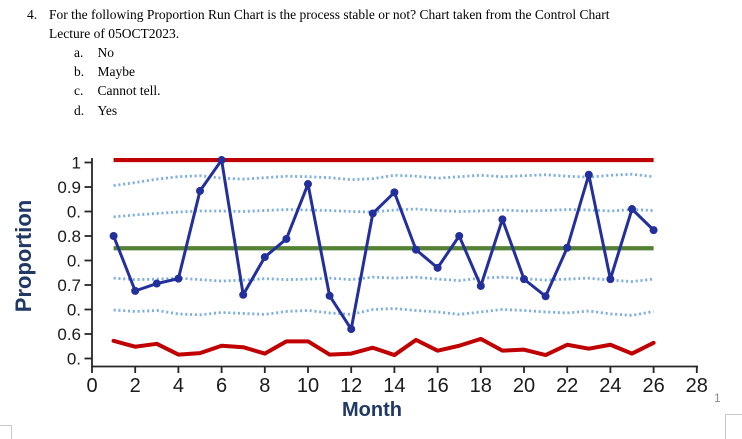 This screenshot has height=439, width=742. Describe the element at coordinates (178, 386) in the screenshot. I see `x-tick-label: 4` at that location.